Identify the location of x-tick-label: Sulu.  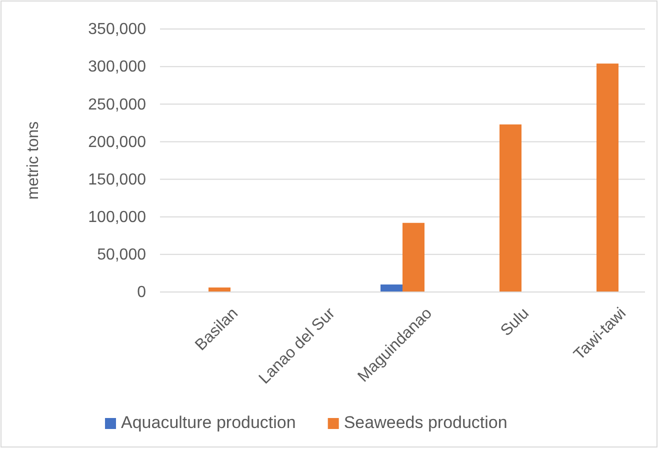
(515, 322).